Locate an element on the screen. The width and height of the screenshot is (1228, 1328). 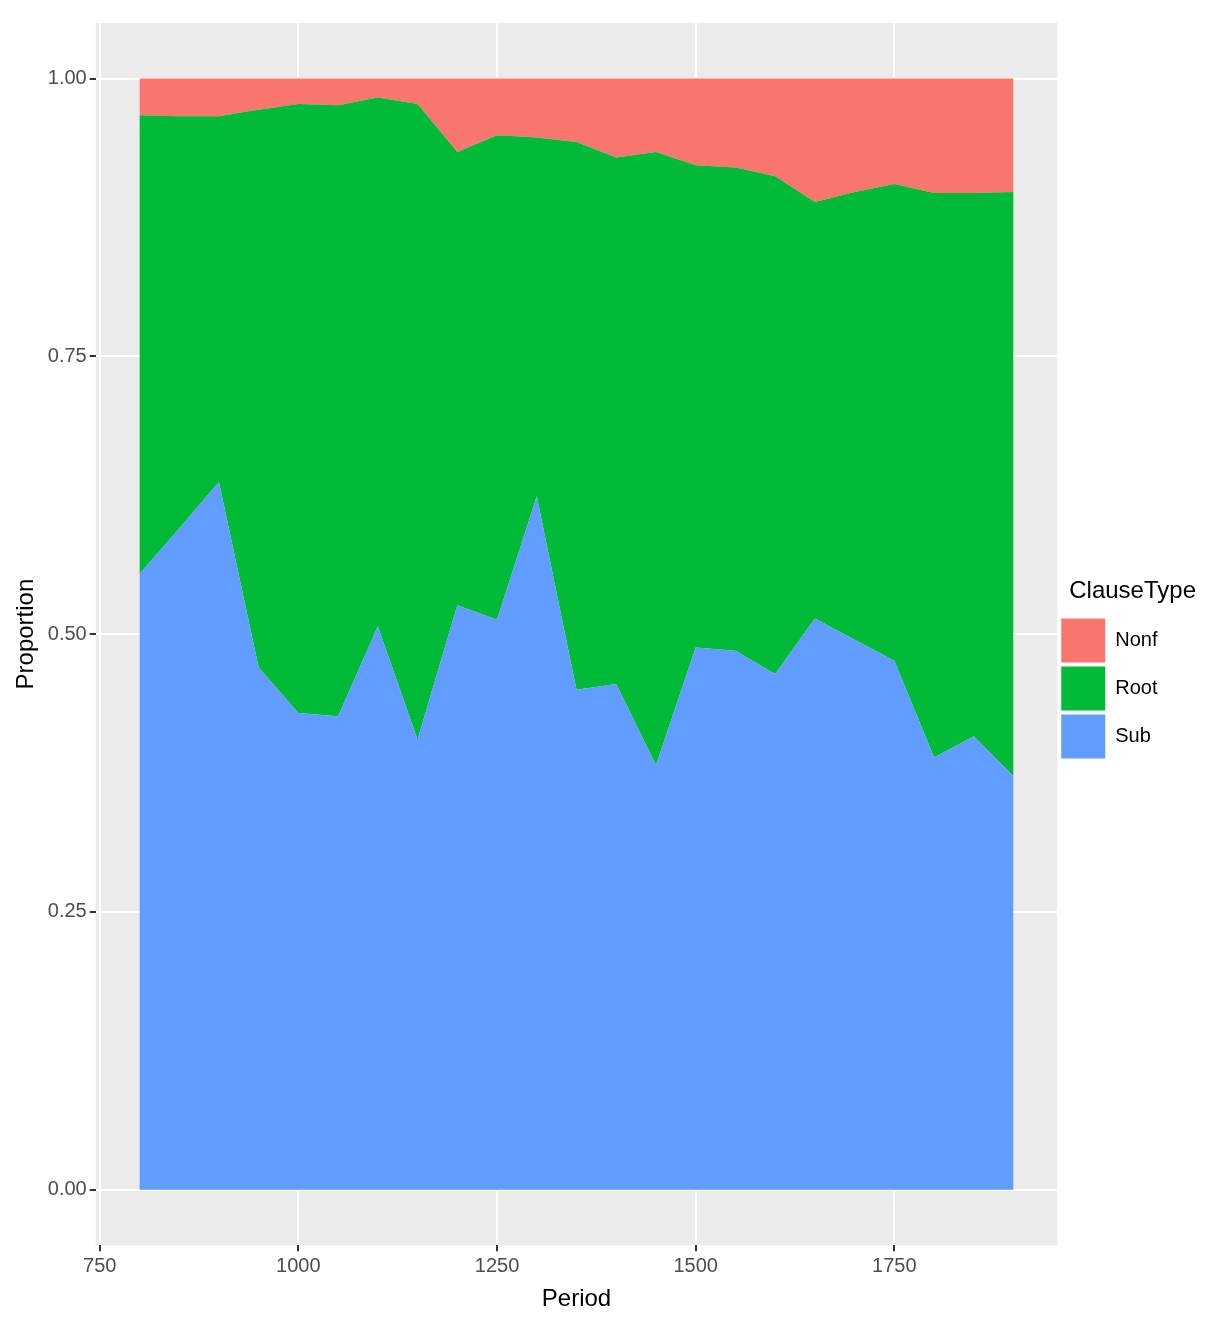
legend-label: Sub is located at coordinates (1133, 734).